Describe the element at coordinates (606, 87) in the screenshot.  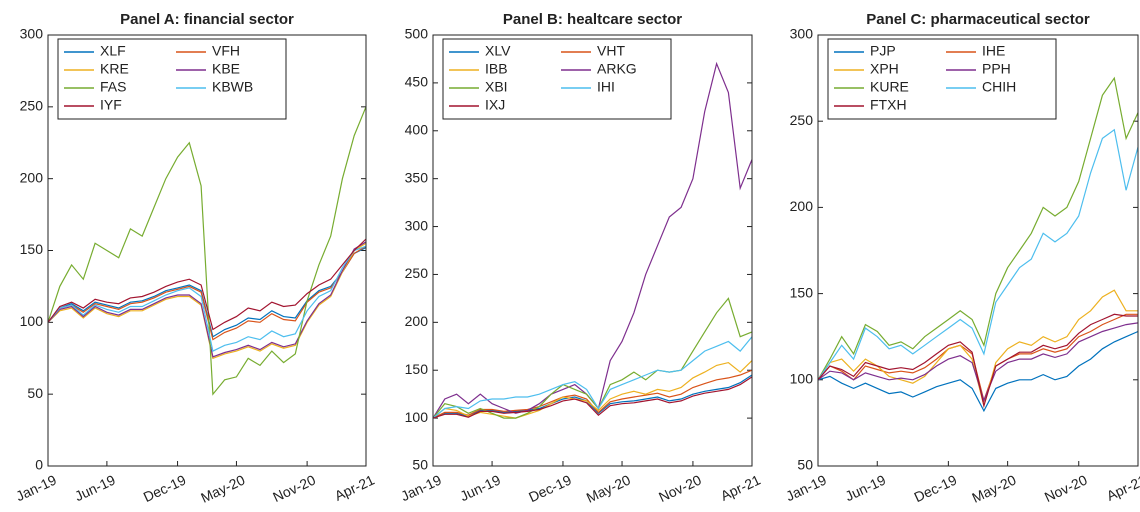
I see `legend-label: IHI` at that location.